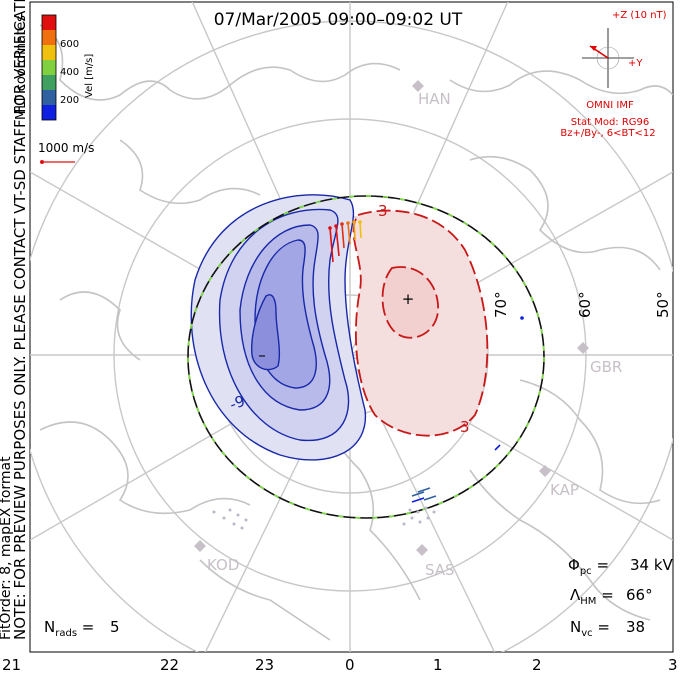 The width and height of the screenshot is (680, 674). What do you see at coordinates (66, 148) in the screenshot?
I see `vector-scale-label: 1000 m/s` at bounding box center [66, 148].